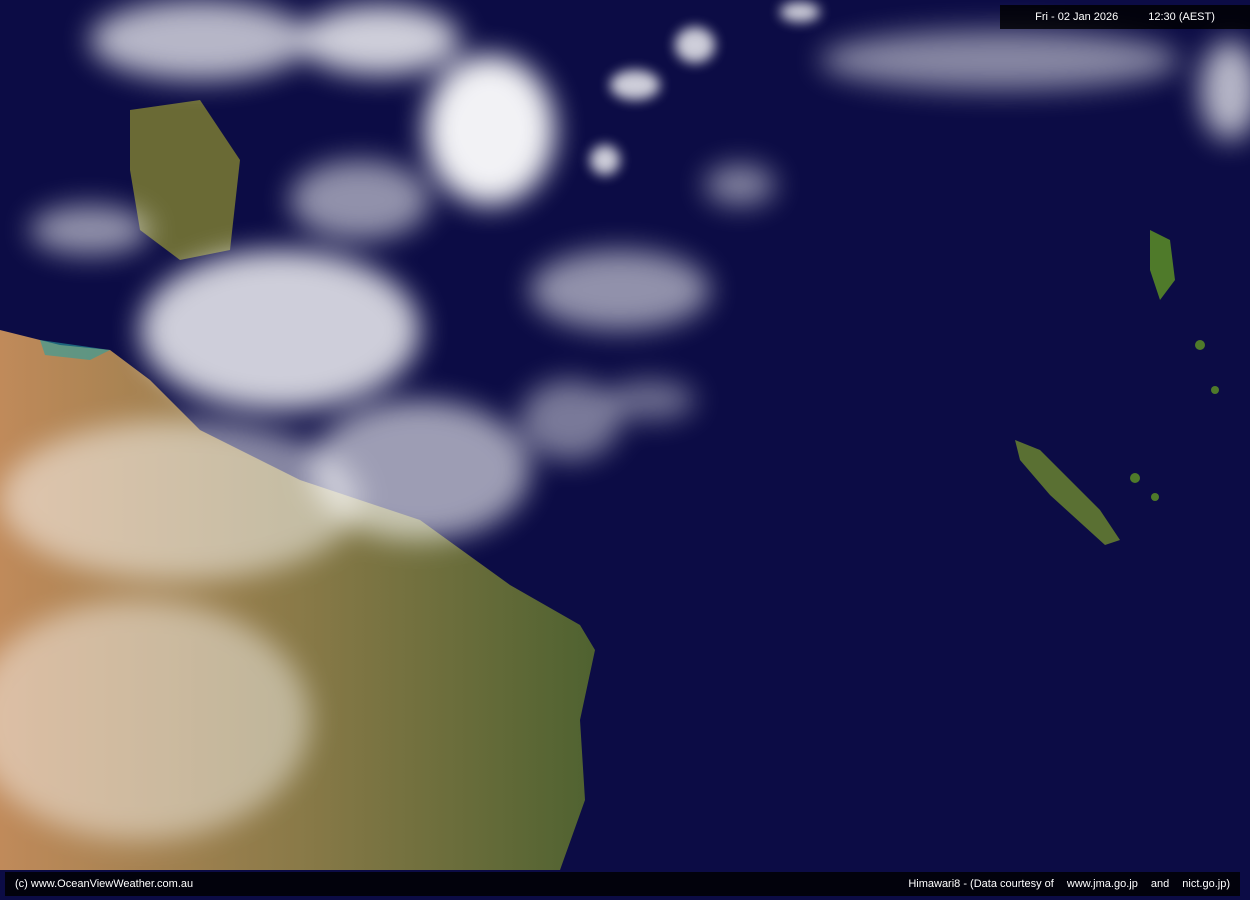  What do you see at coordinates (981, 884) in the screenshot?
I see `satellite-text: Himawari8 - (Data courtesy of` at bounding box center [981, 884].